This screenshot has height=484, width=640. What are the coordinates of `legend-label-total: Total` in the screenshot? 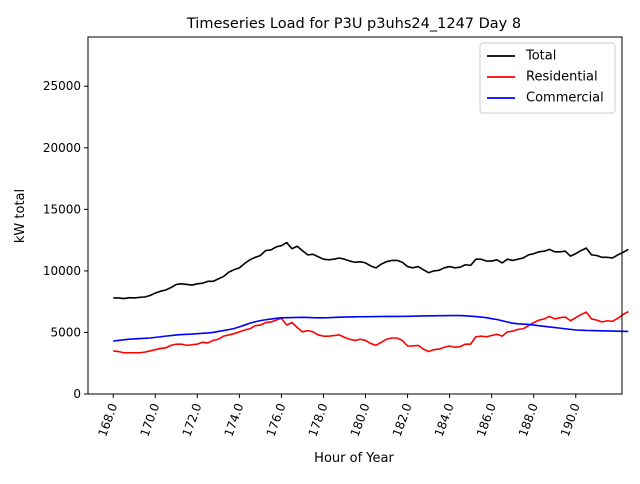 It's located at (540, 56).